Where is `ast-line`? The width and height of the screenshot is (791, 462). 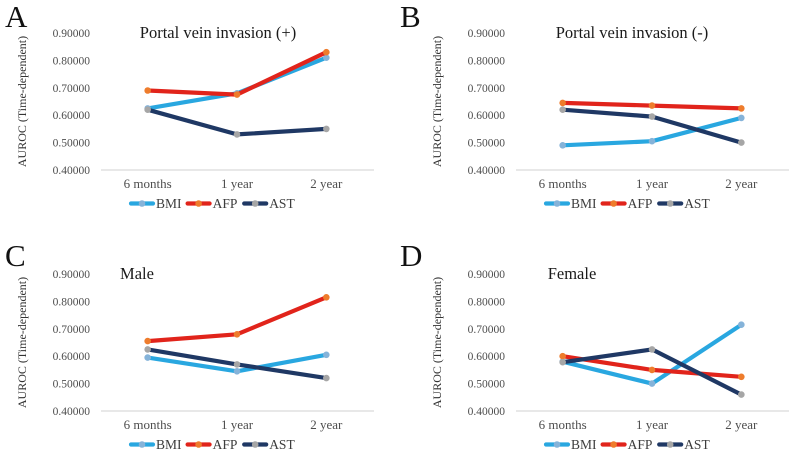 ast-line is located at coordinates (237, 122).